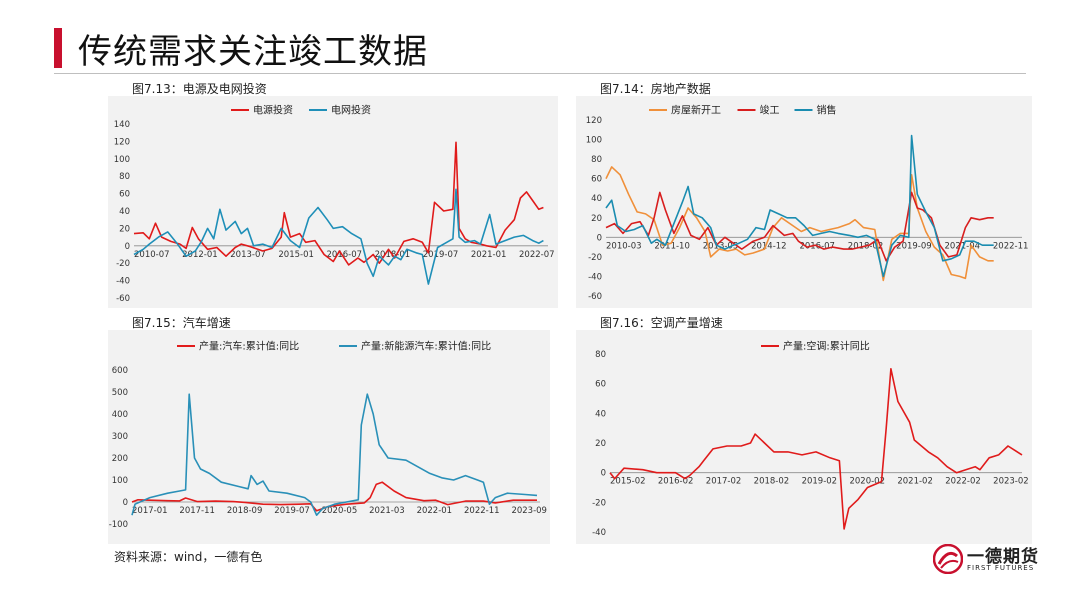 The width and height of the screenshot is (1080, 608). What do you see at coordinates (188, 557) in the screenshot?
I see `source-note: 资料来源：wind，一德有色` at bounding box center [188, 557].